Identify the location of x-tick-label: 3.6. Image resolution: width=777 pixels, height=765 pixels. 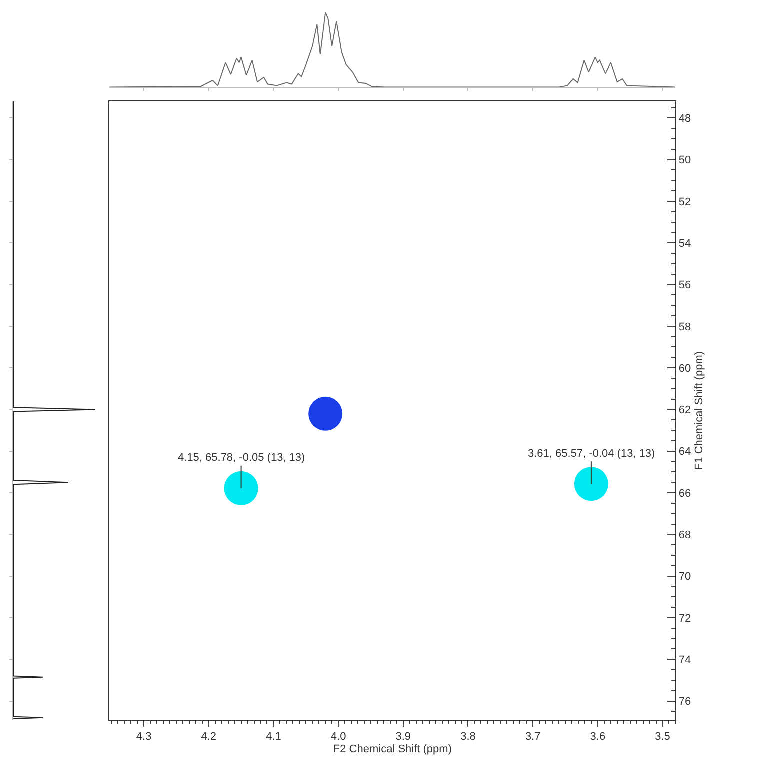
(598, 737).